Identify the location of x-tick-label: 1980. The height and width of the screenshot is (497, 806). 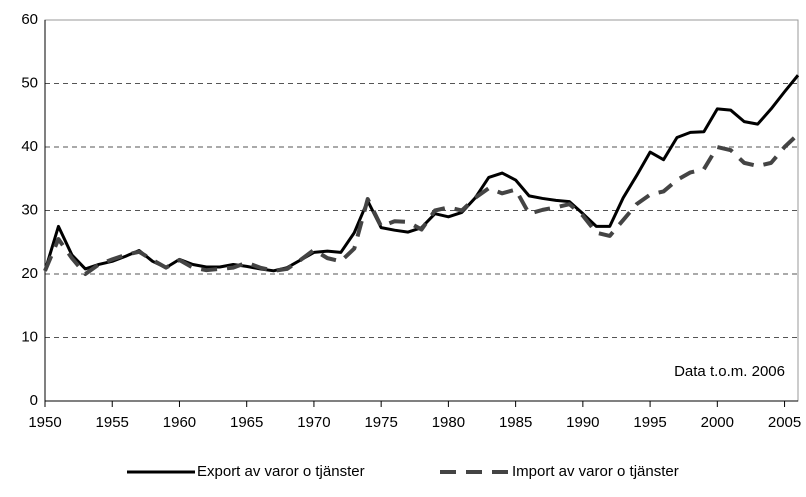
(448, 422).